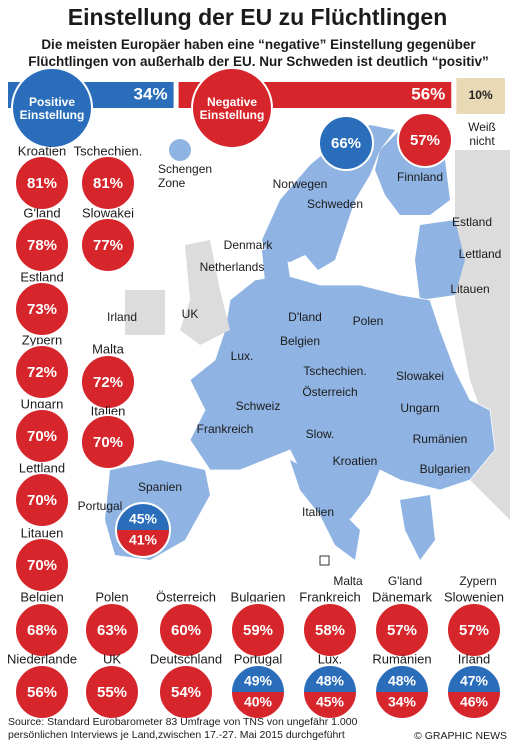 The image size is (515, 752). Describe the element at coordinates (112, 658) in the screenshot. I see `country-label: UK` at that location.